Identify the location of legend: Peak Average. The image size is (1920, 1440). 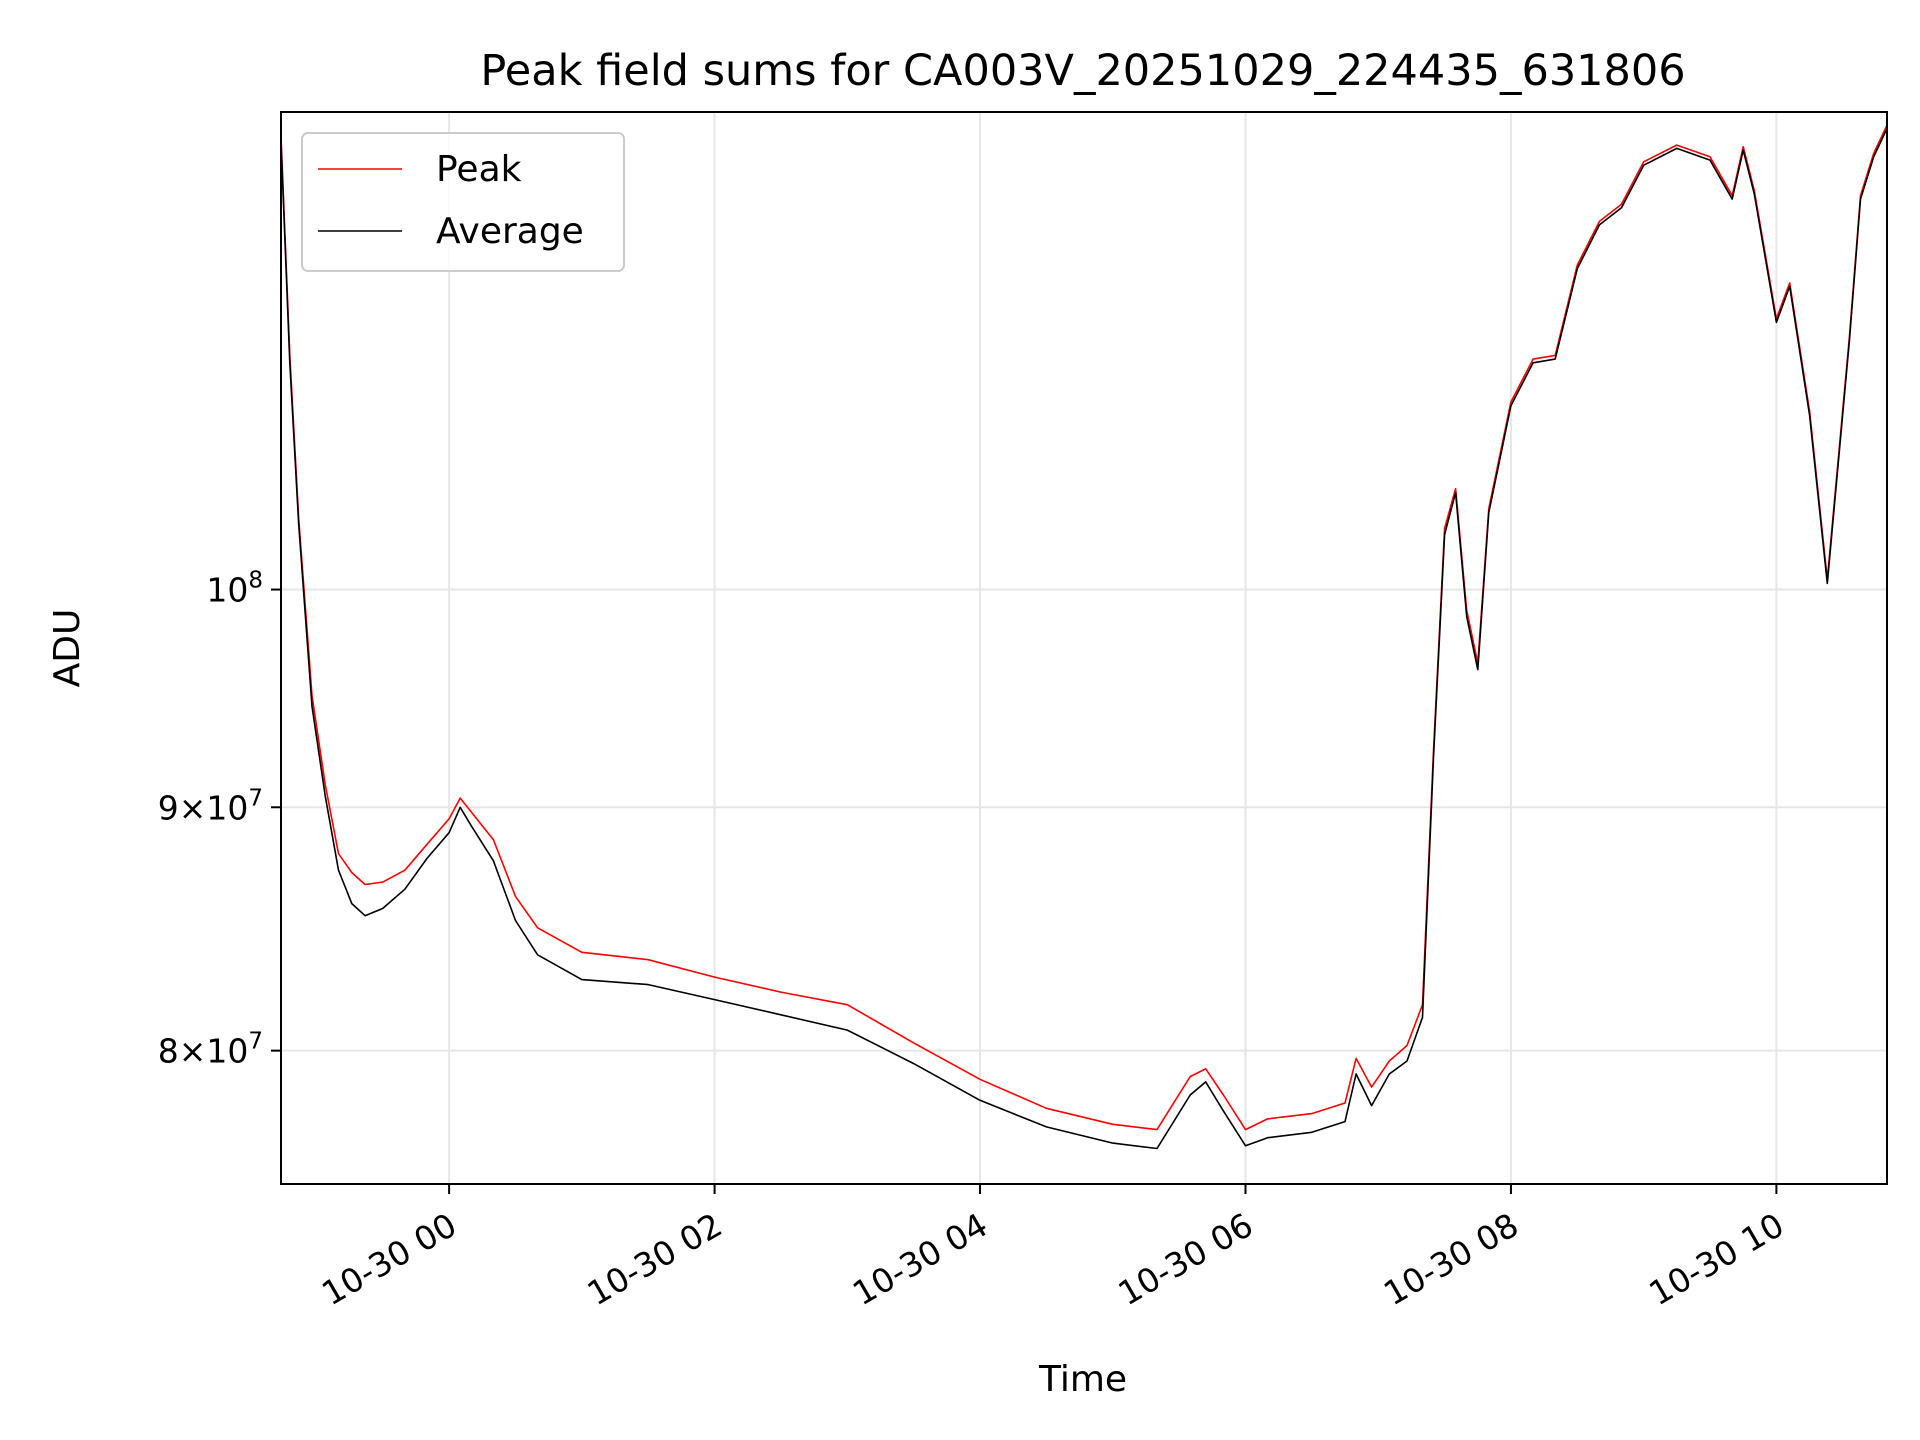
(463, 202).